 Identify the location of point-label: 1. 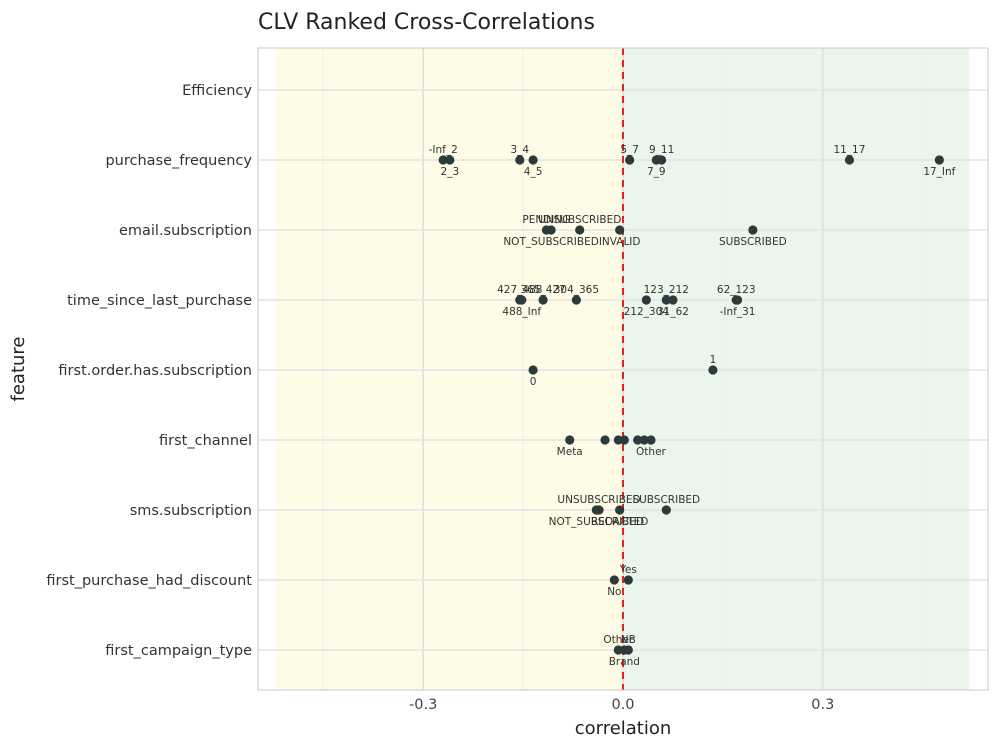
(713, 360).